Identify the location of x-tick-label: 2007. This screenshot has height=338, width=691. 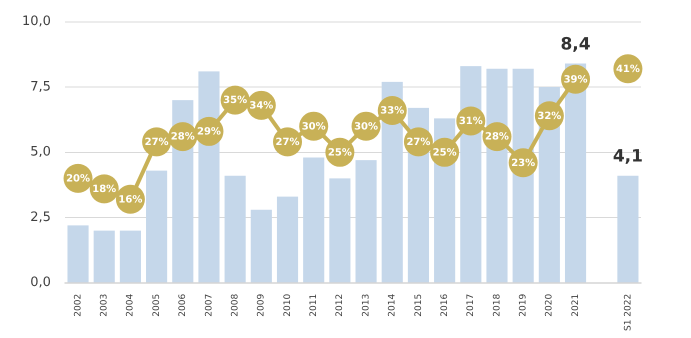
(209, 305).